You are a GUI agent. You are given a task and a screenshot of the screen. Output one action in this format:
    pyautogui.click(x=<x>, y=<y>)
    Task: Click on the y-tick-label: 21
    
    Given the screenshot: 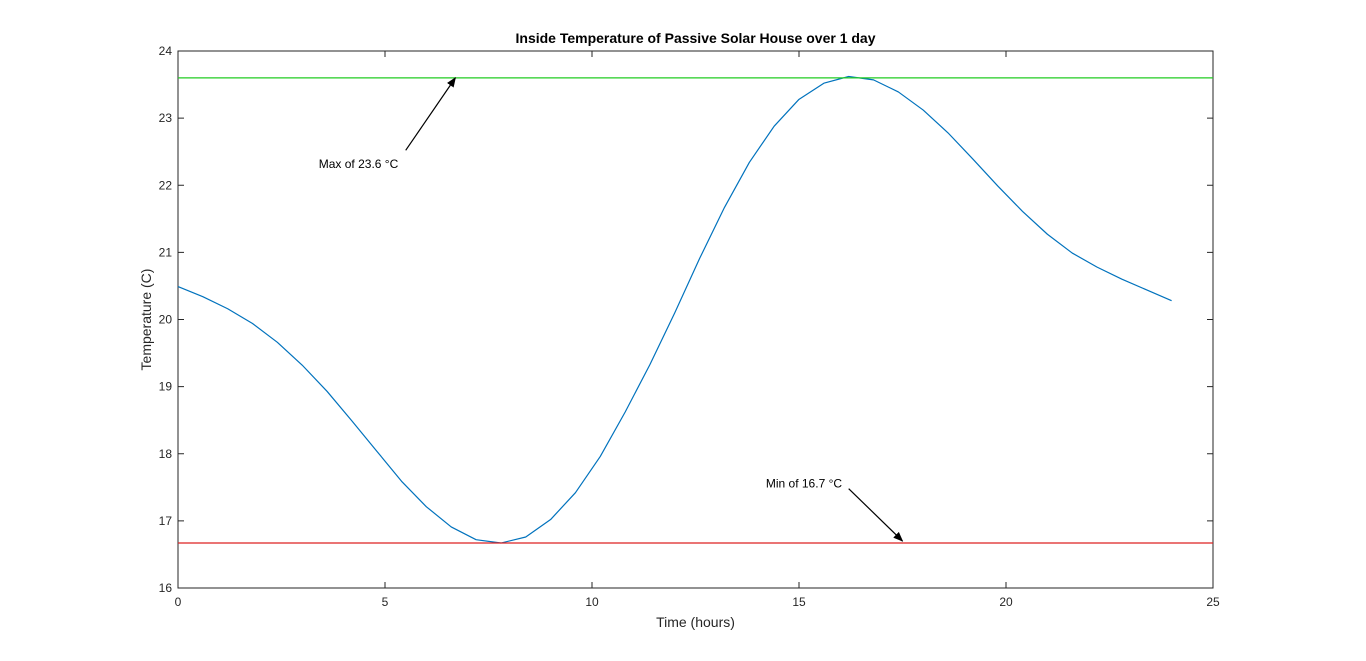 What is the action you would take?
    pyautogui.click(x=166, y=252)
    